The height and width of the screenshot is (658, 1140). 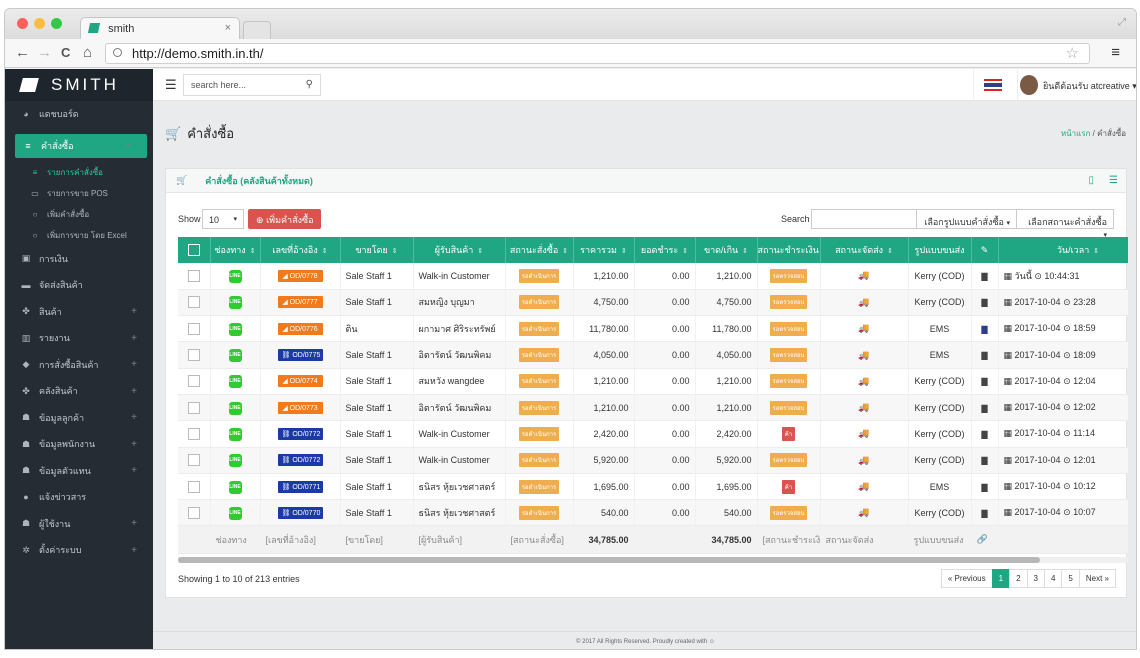 I want to click on back-icon: ←, so click(x=22, y=52).